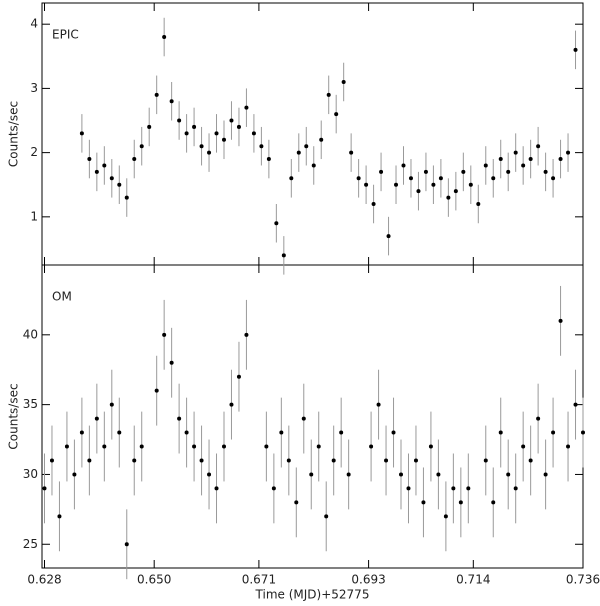  I want to click on y-tick-label: 25, so click(30, 544).